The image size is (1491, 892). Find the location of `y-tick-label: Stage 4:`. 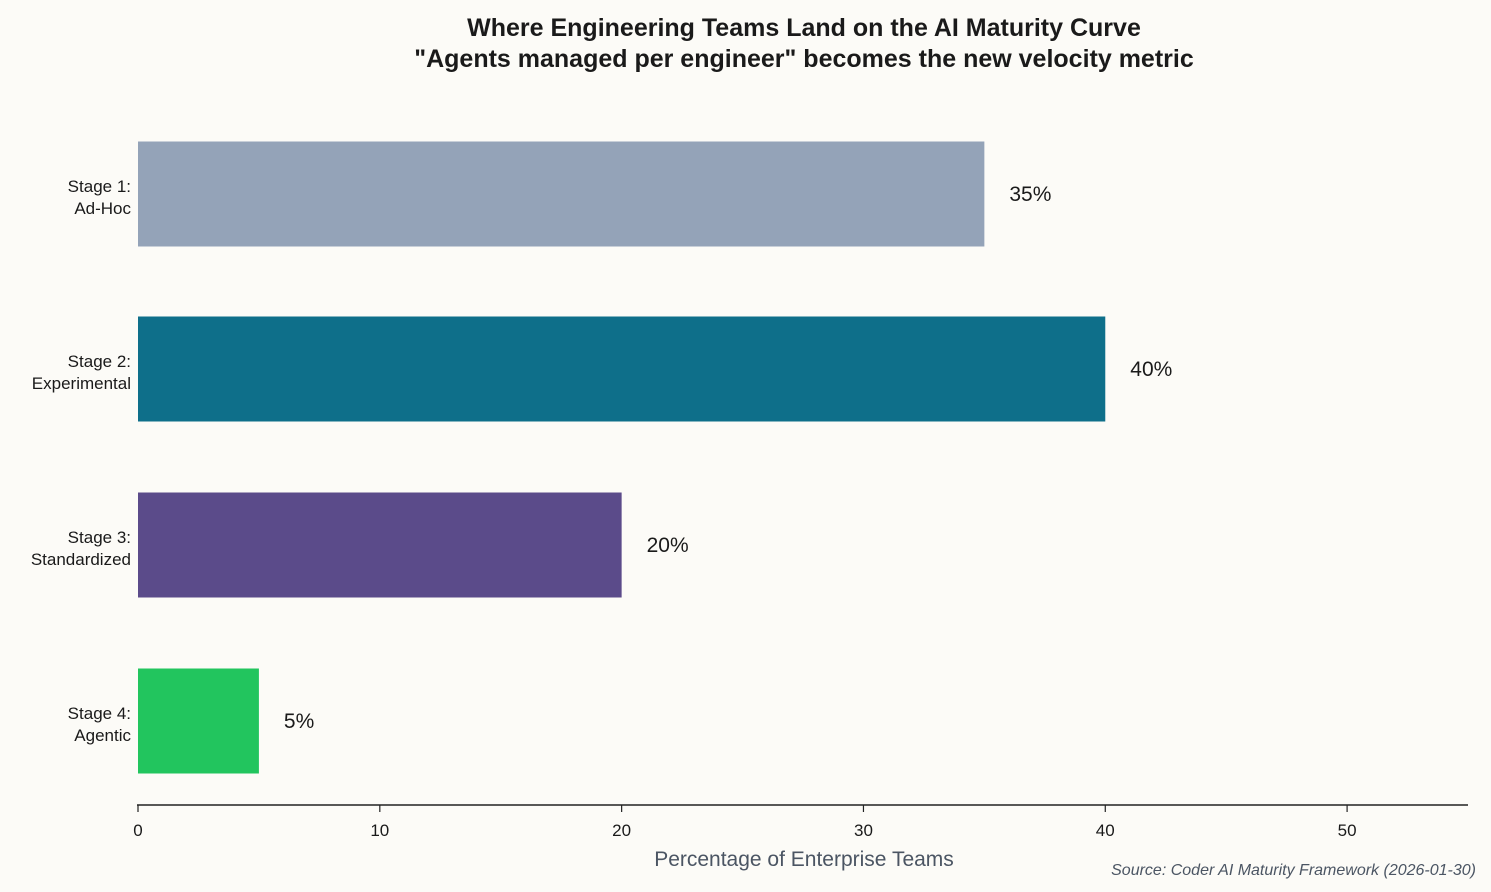

y-tick-label: Stage 4: is located at coordinates (99, 713).